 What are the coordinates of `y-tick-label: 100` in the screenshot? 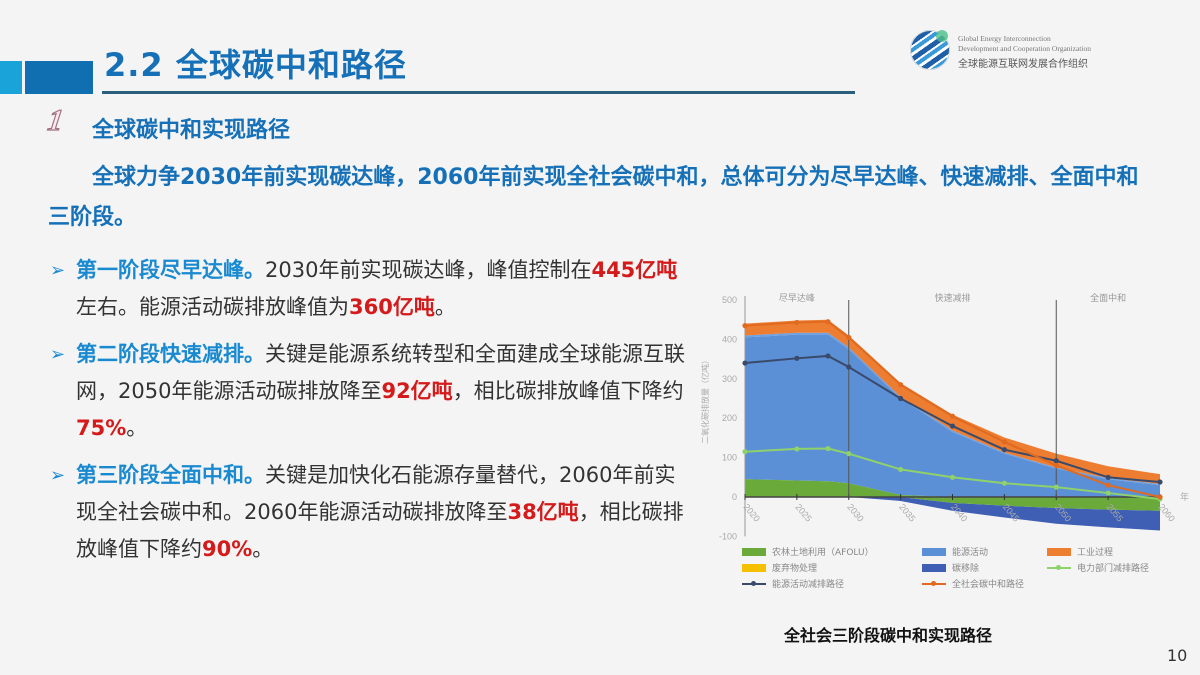 It's located at (729, 458).